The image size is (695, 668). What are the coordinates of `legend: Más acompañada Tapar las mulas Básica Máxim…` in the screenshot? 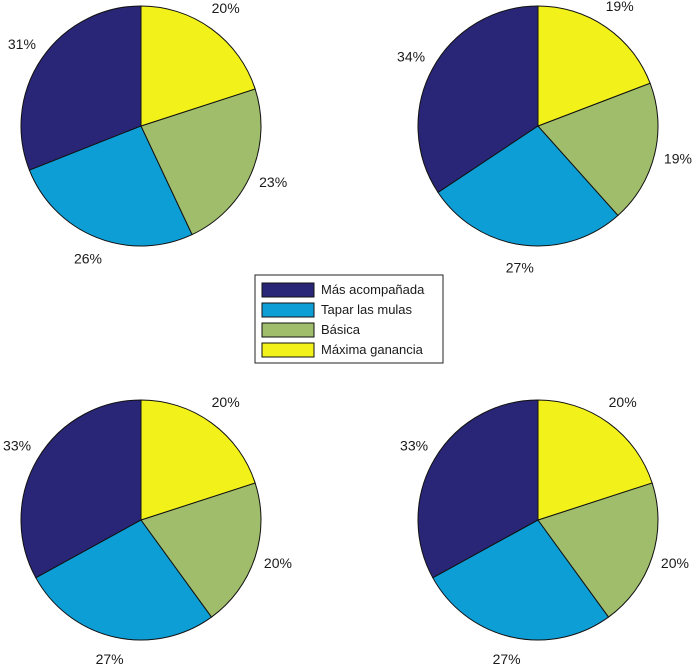 It's located at (349, 319).